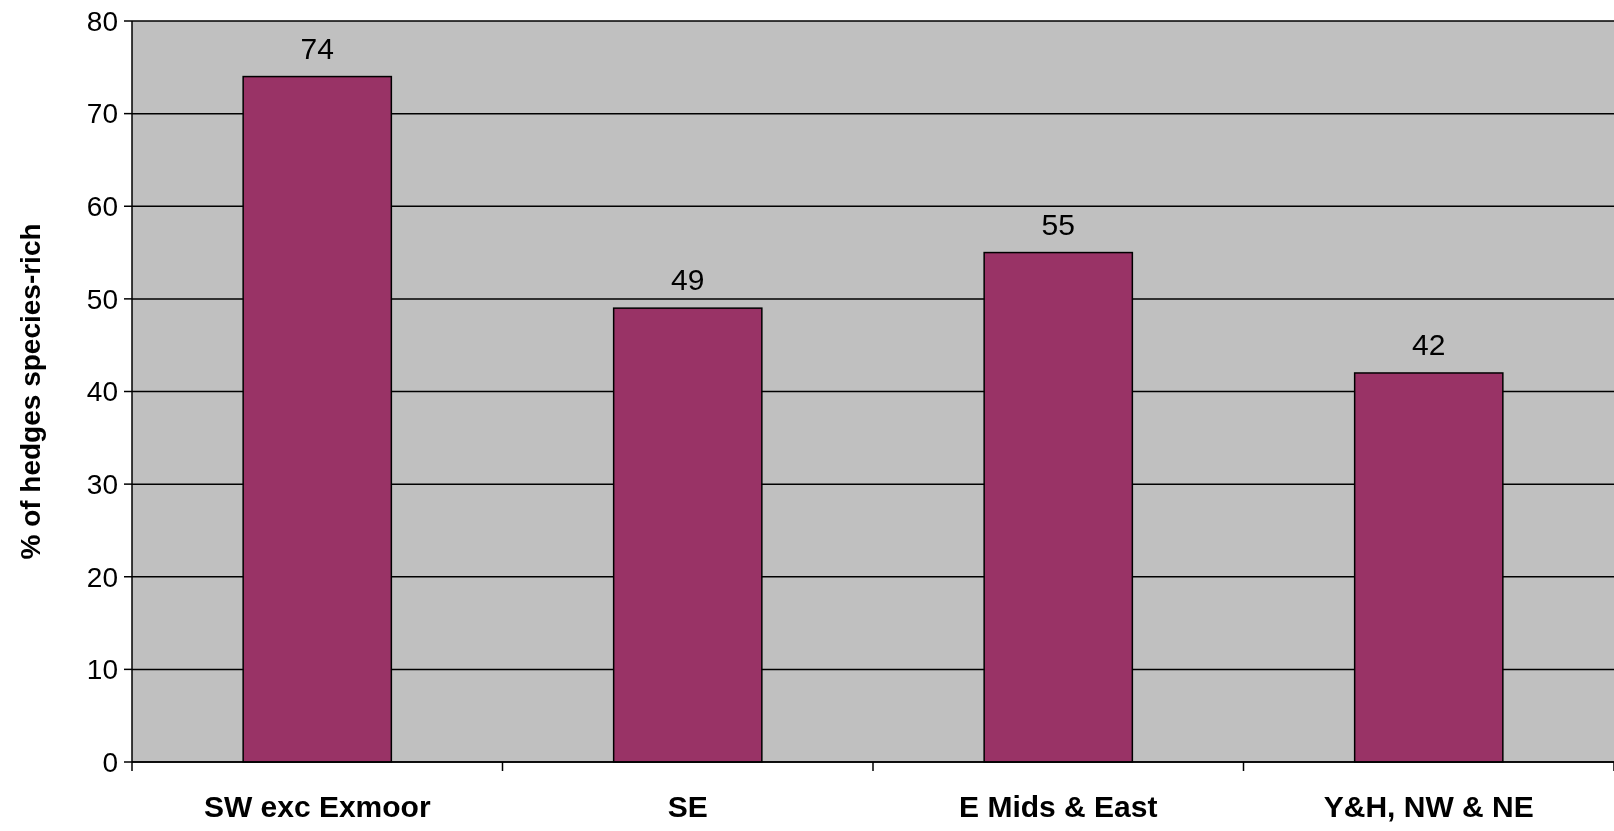 This screenshot has height=831, width=1614. What do you see at coordinates (687, 806) in the screenshot?
I see `x-tick-label: SE` at bounding box center [687, 806].